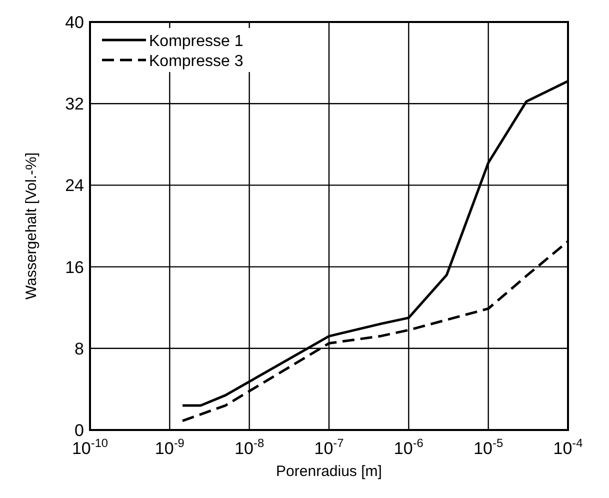 The width and height of the screenshot is (609, 498). I want to click on x-tick-label: 10$^{-7}$, so click(329, 447).